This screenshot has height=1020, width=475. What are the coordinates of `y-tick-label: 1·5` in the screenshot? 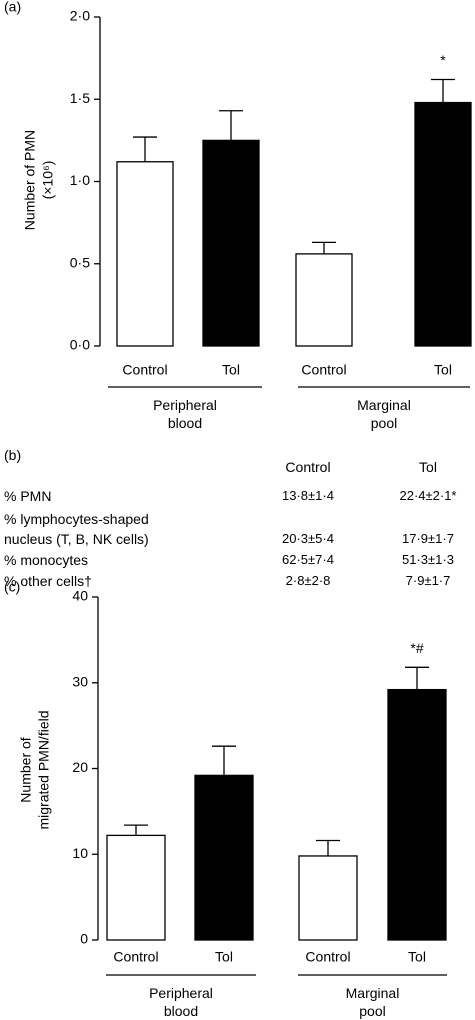 It's located at (80, 98).